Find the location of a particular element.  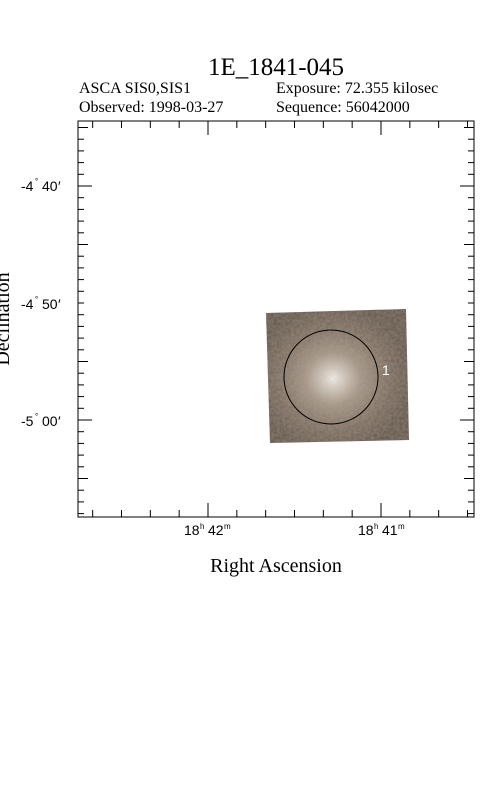

source-region-circle is located at coordinates (331, 377).